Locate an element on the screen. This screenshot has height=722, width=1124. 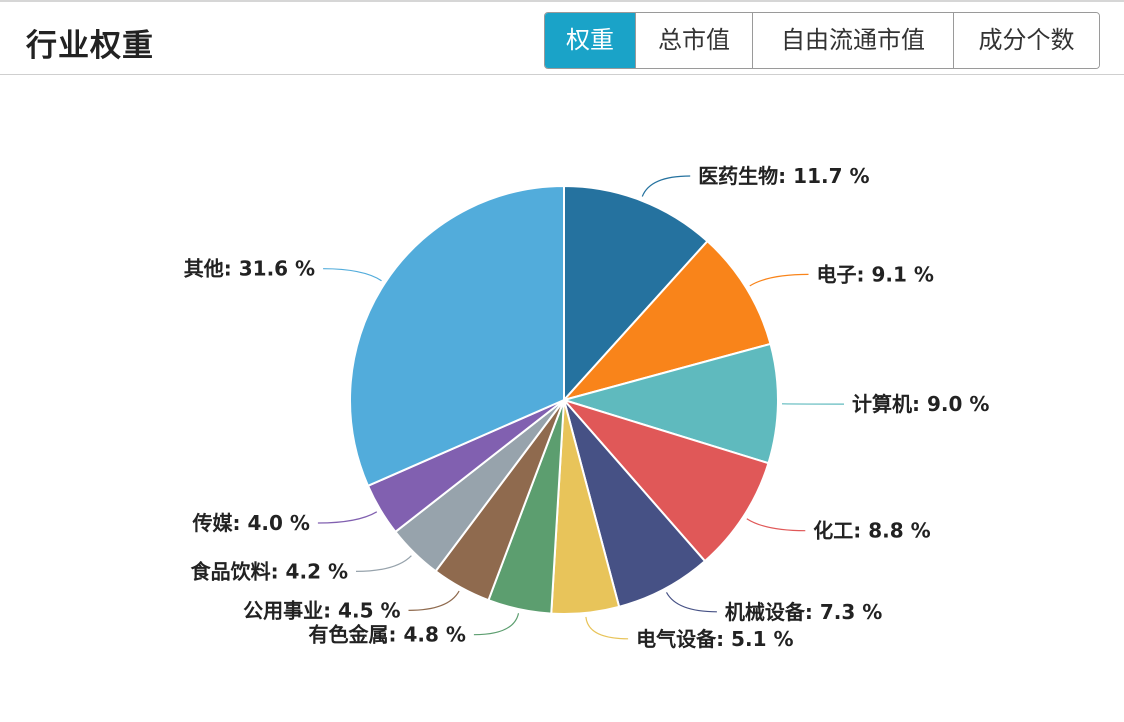
tab-group: 权重 总市值 自由流通市值 成分个数 is located at coordinates (822, 40).